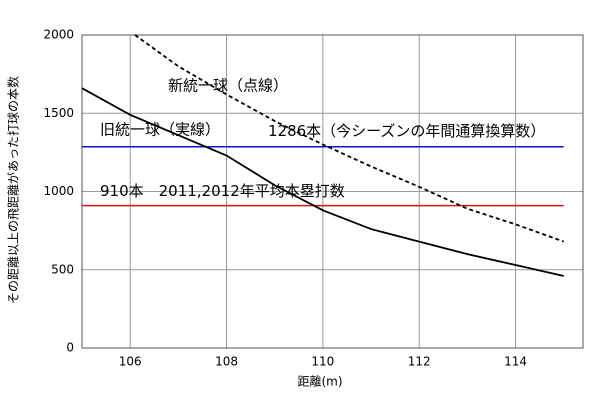  Describe the element at coordinates (406, 131) in the screenshot. I see `reference-label: 1286本（今シーズンの年間通算換算数）` at that location.